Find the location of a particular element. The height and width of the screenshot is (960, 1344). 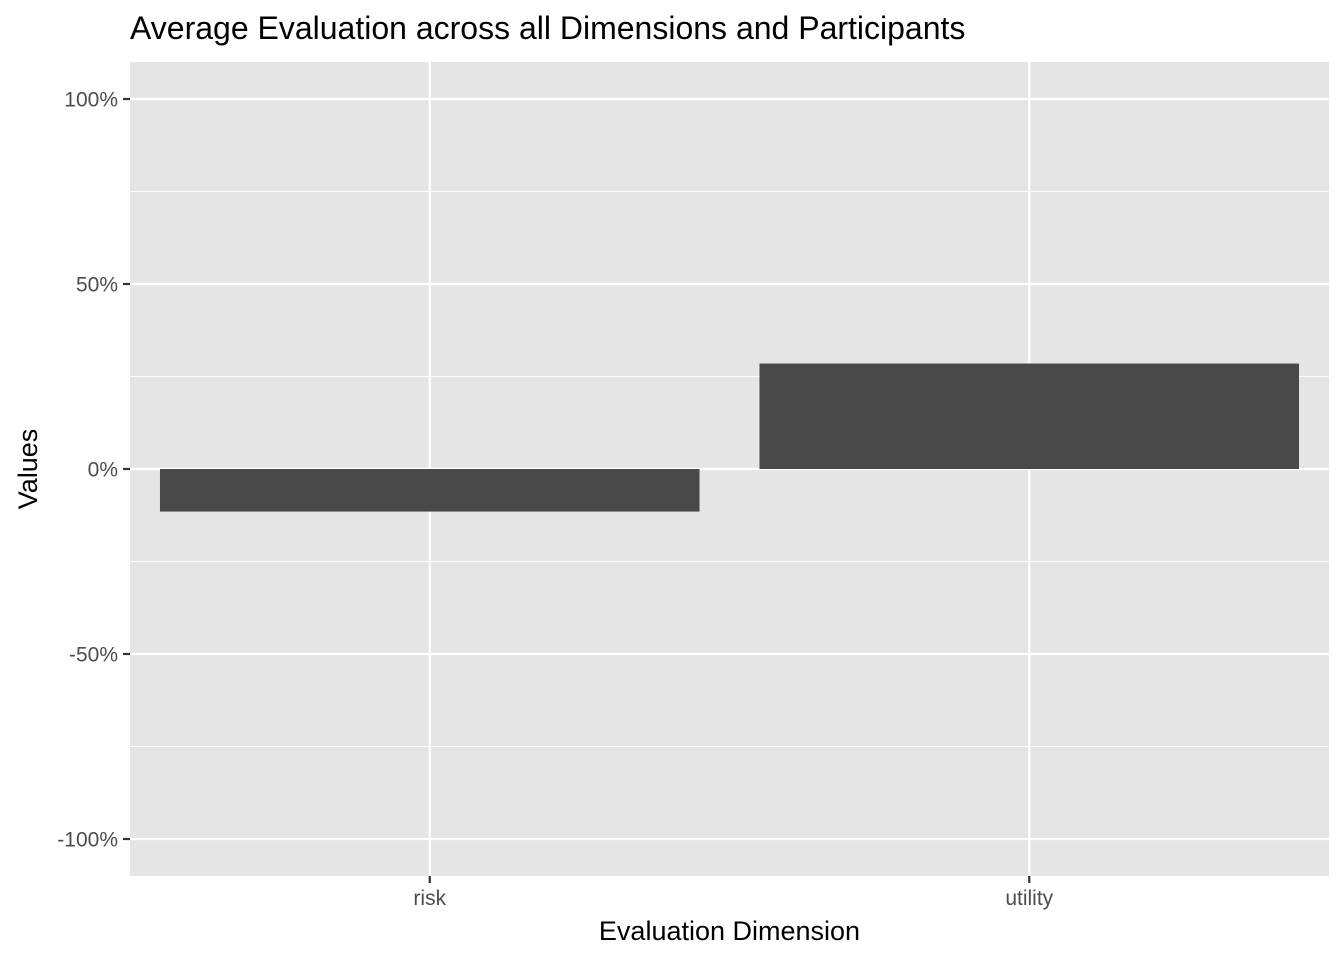

y-tick-label: 0% is located at coordinates (103, 470).